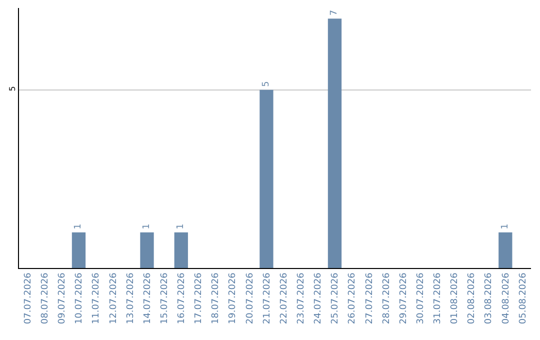  What do you see at coordinates (387, 298) in the screenshot?
I see `x-tick-label: 28.07.2026` at bounding box center [387, 298].